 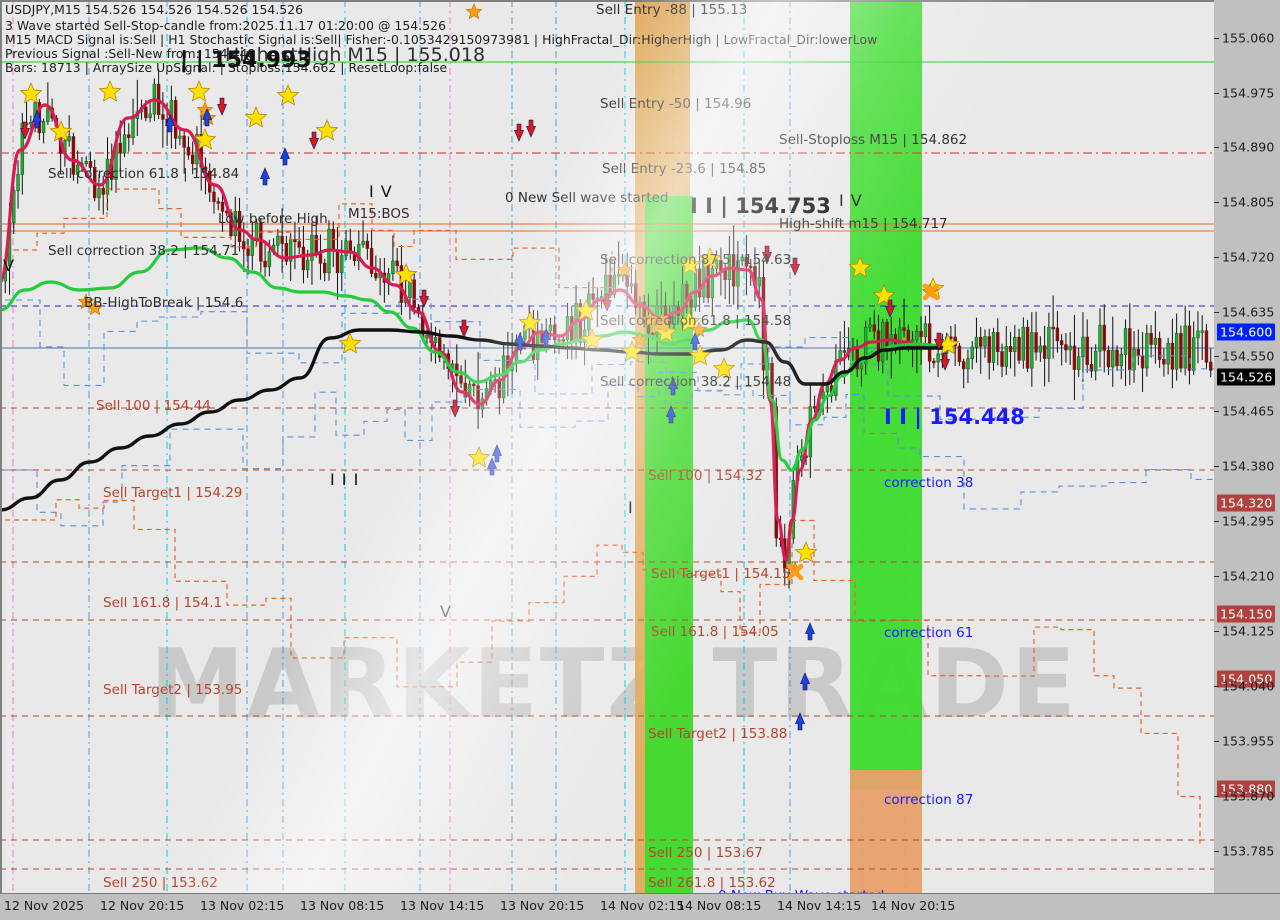 What do you see at coordinates (381, 191) in the screenshot?
I see `wave-label-wave-IV-left: I V` at bounding box center [381, 191].